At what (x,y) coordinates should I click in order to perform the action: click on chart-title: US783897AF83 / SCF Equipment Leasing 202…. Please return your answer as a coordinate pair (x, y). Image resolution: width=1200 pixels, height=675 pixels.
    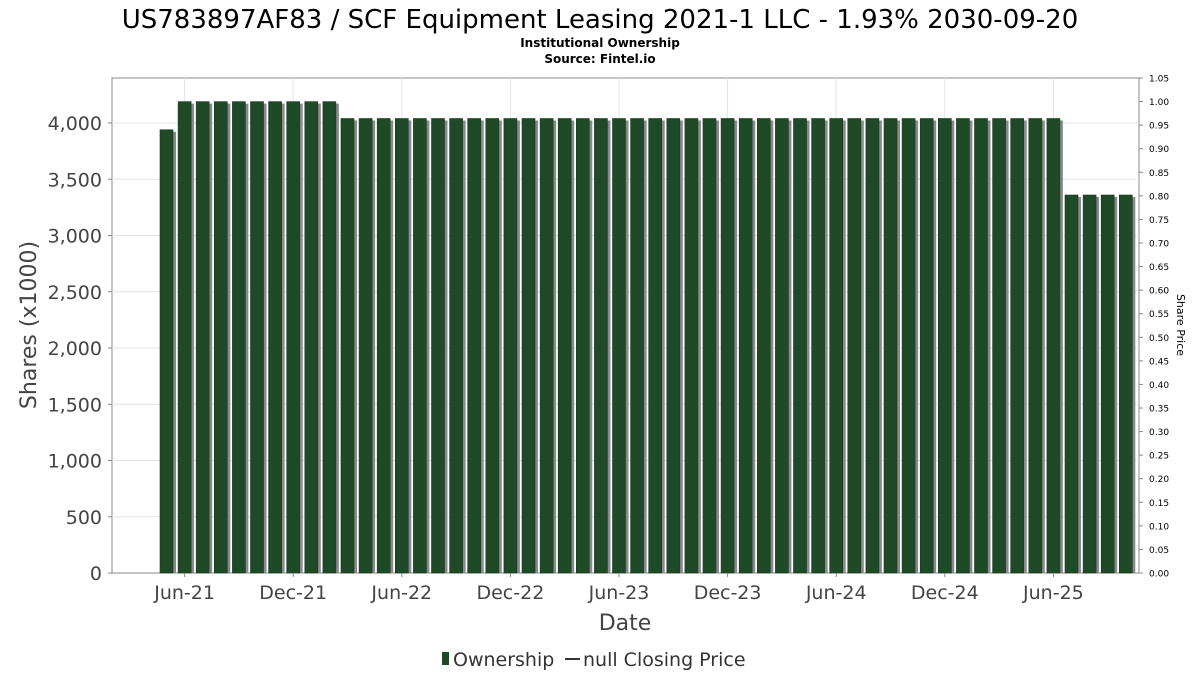
    Looking at the image, I should click on (600, 20).